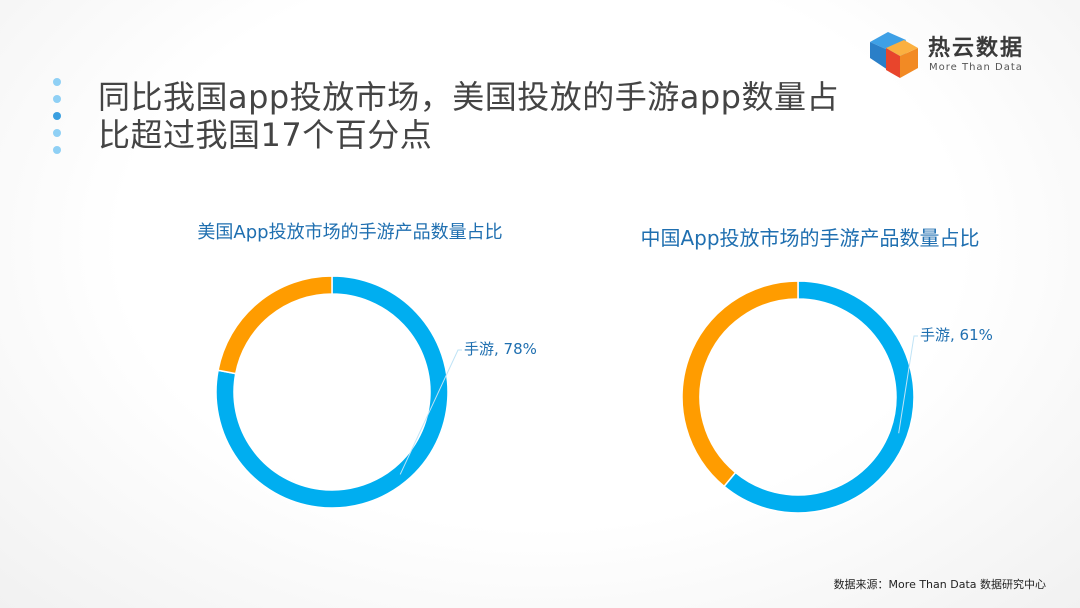 The image size is (1080, 608). I want to click on donut-data-label: 手游, 78%, so click(500, 349).